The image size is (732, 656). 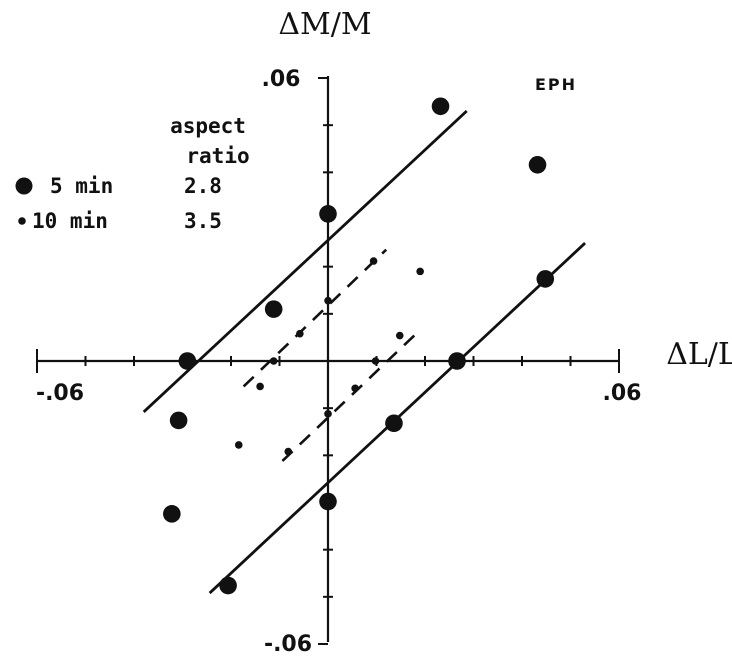 I want to click on x-tick-label-max: .06, so click(x=622, y=393).